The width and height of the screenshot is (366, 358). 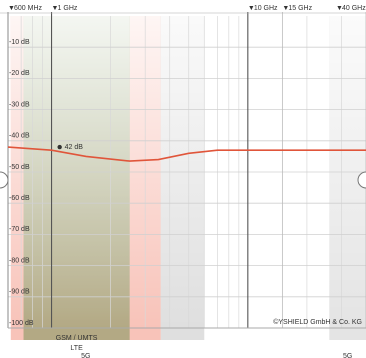 I want to click on y-tick-label: -70 dB, so click(x=19, y=229).